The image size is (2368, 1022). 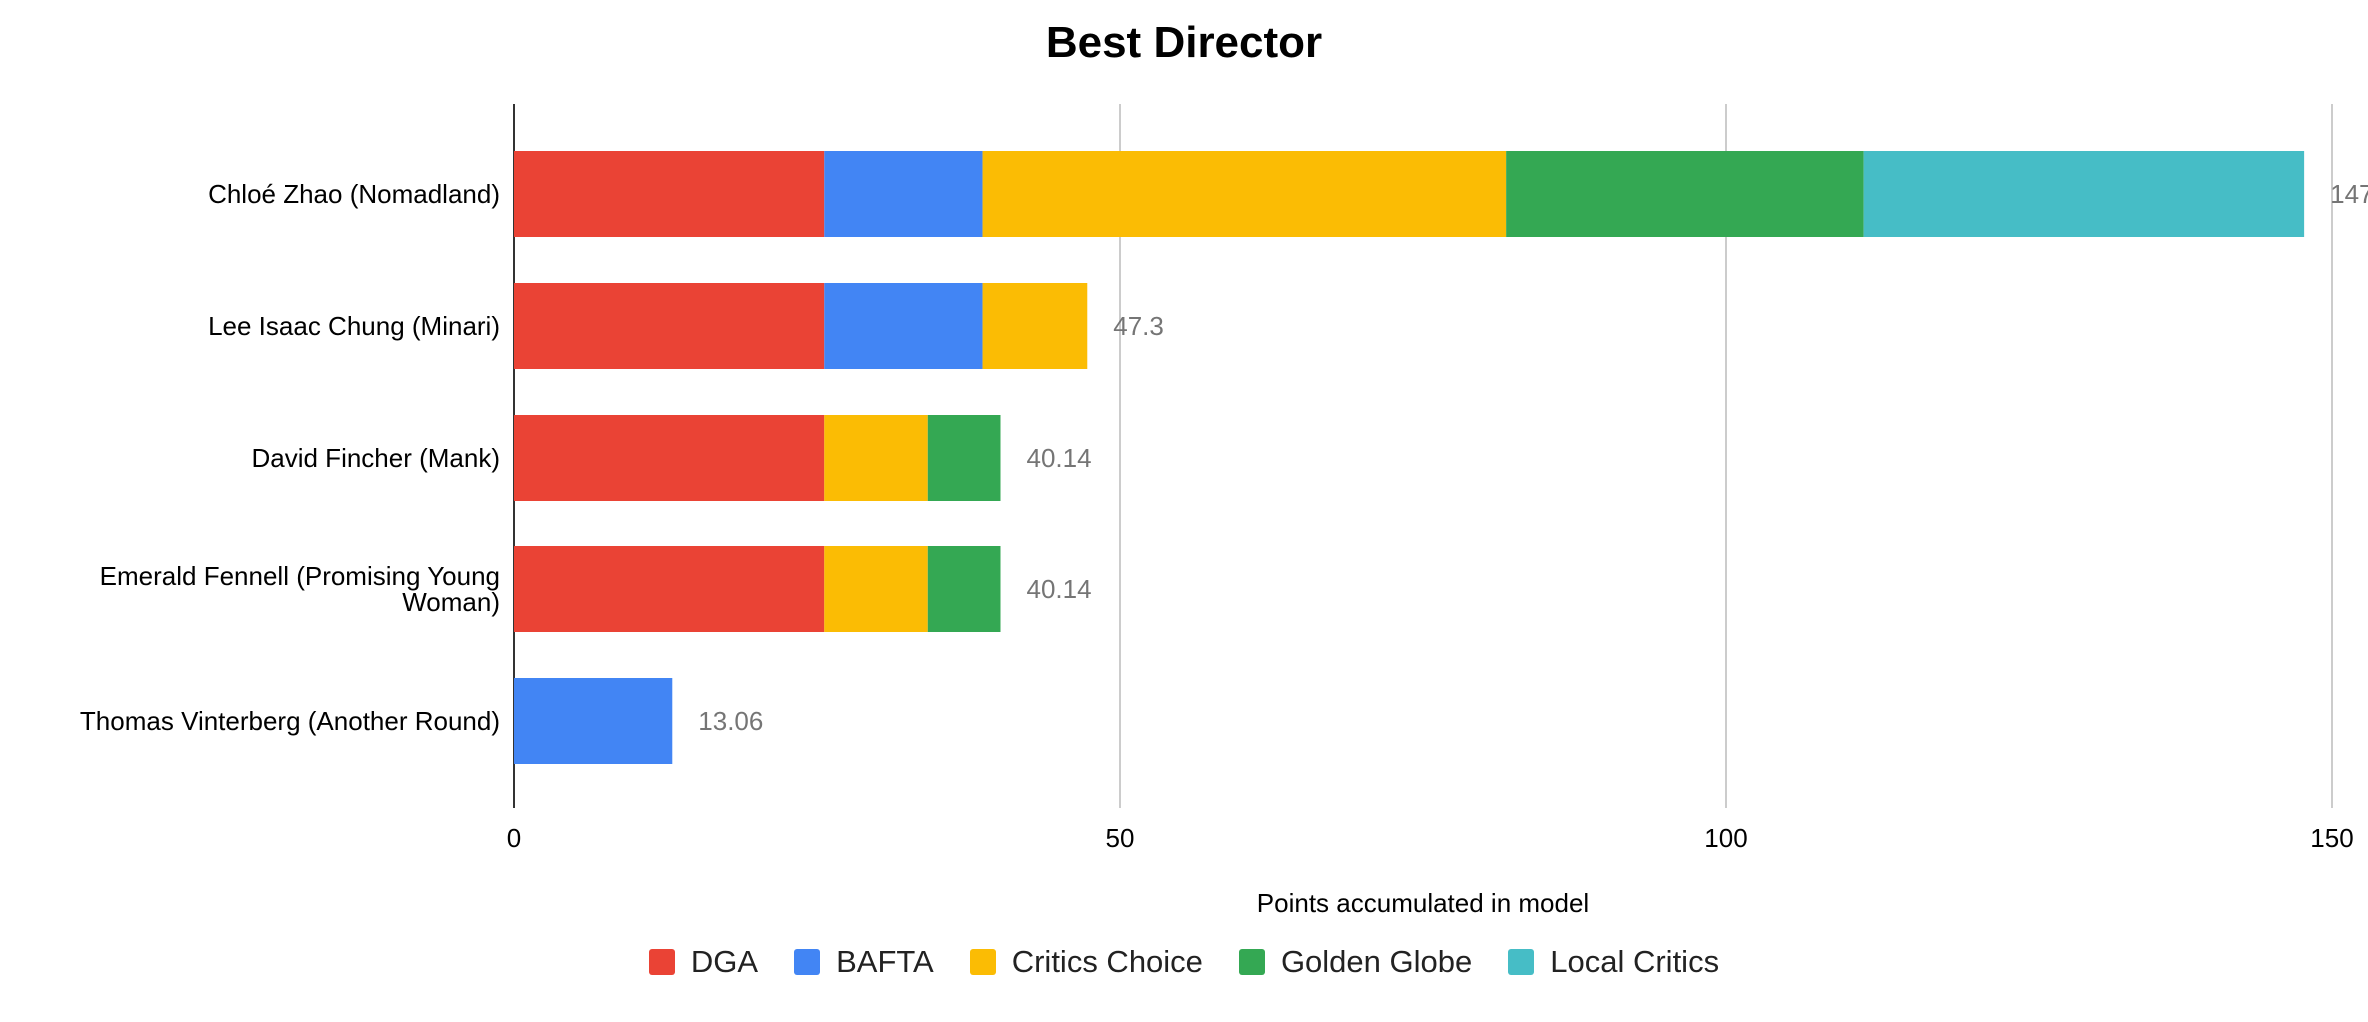 I want to click on legend-item: Critics Choice, so click(x=1086, y=962).